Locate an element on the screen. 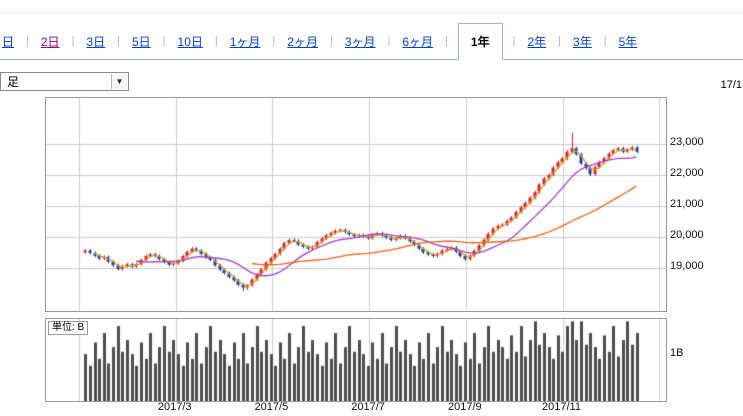 Image resolution: width=743 pixels, height=416 pixels. x-axis-tick-label: 2017/7 is located at coordinates (368, 407).